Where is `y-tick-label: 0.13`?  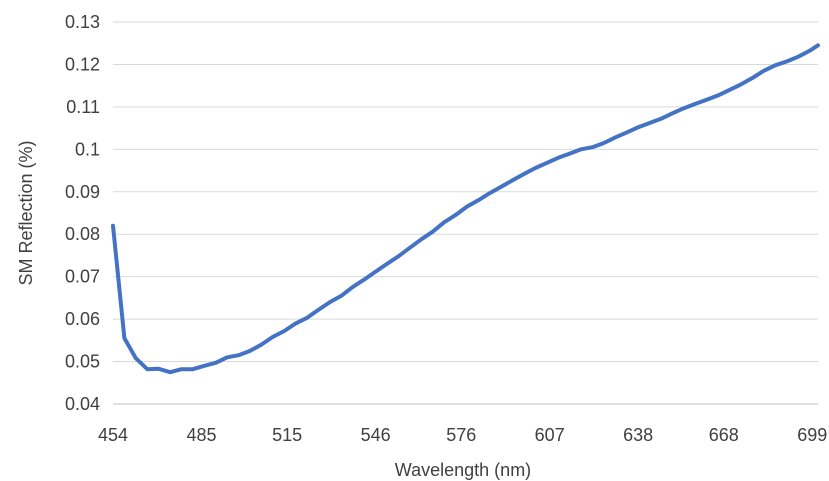
y-tick-label: 0.13 is located at coordinates (82, 22).